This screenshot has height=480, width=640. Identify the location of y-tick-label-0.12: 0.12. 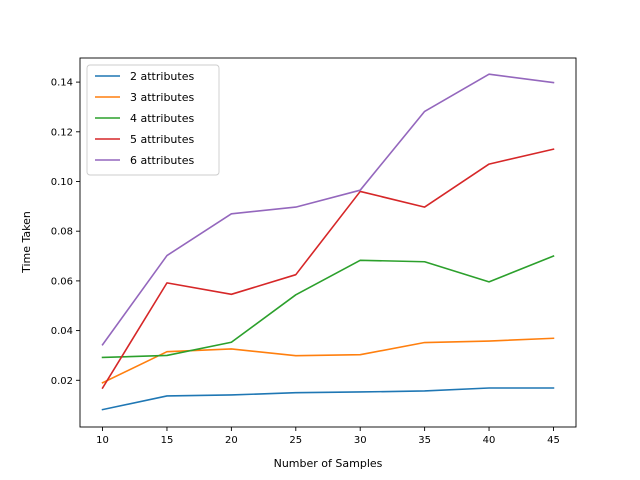
(62, 132).